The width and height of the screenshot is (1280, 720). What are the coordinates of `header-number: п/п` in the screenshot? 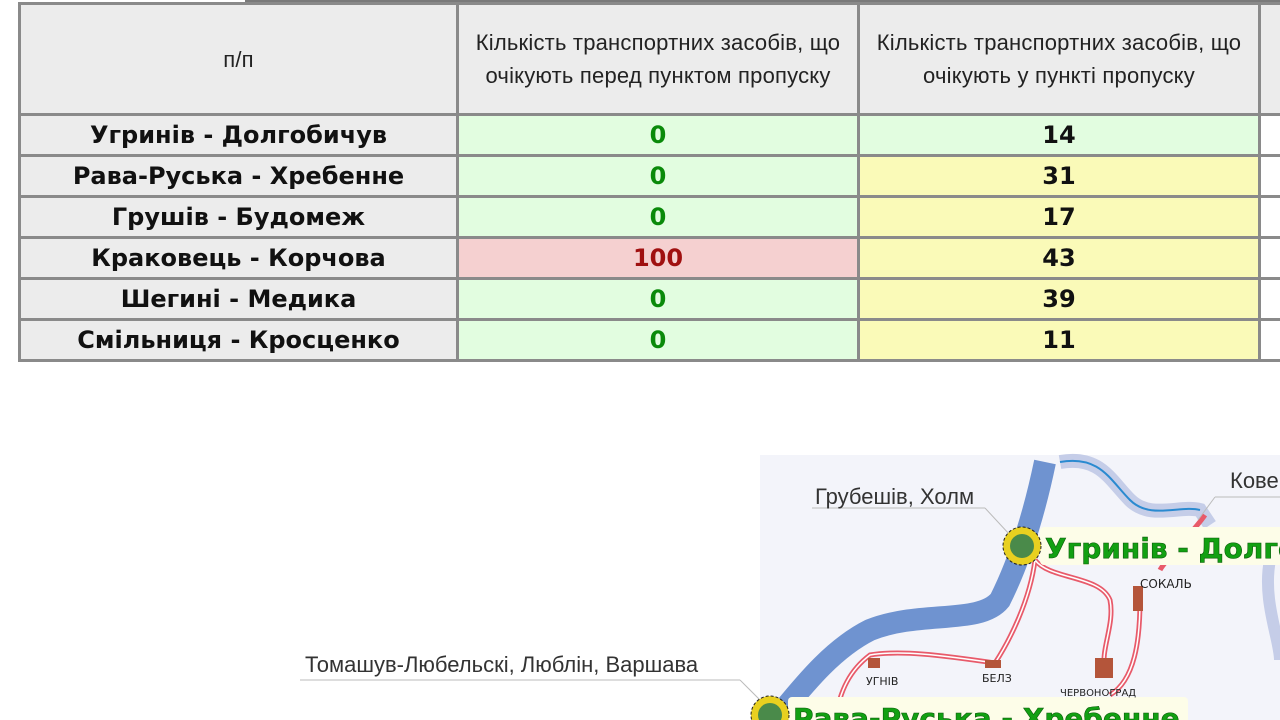 It's located at (238, 59).